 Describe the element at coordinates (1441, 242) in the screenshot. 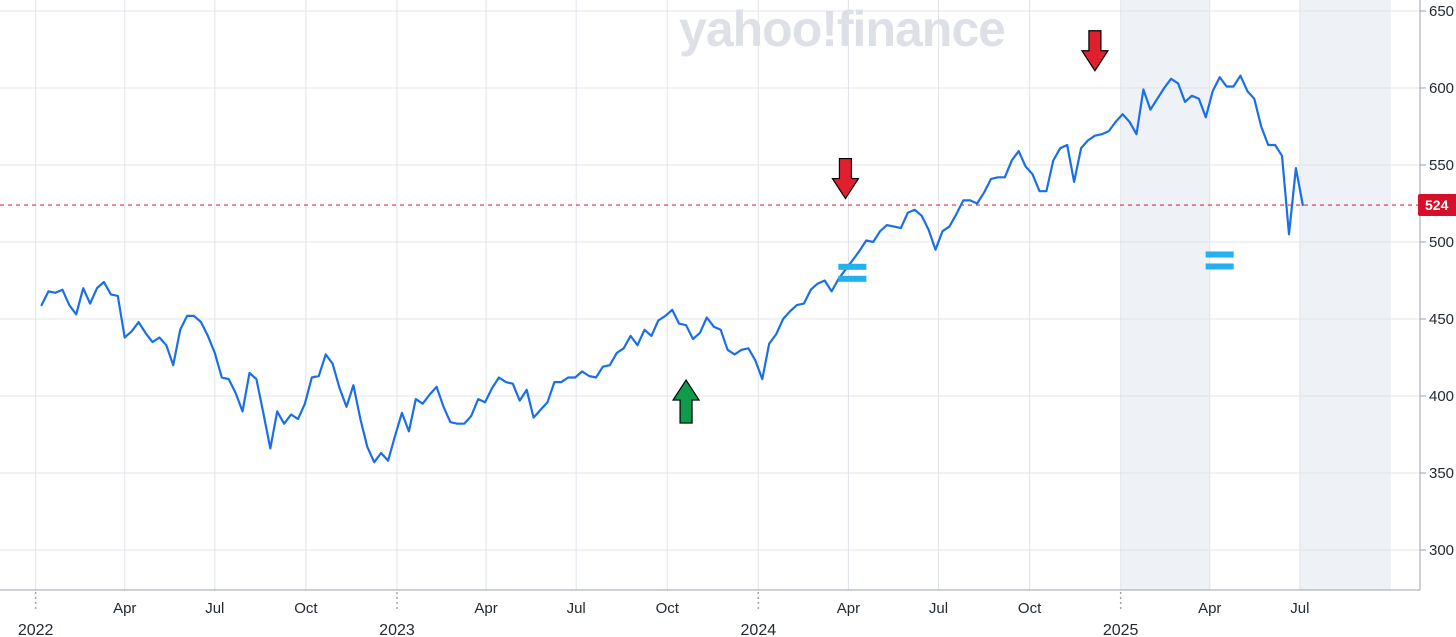

I see `y-tick-label: 500` at that location.